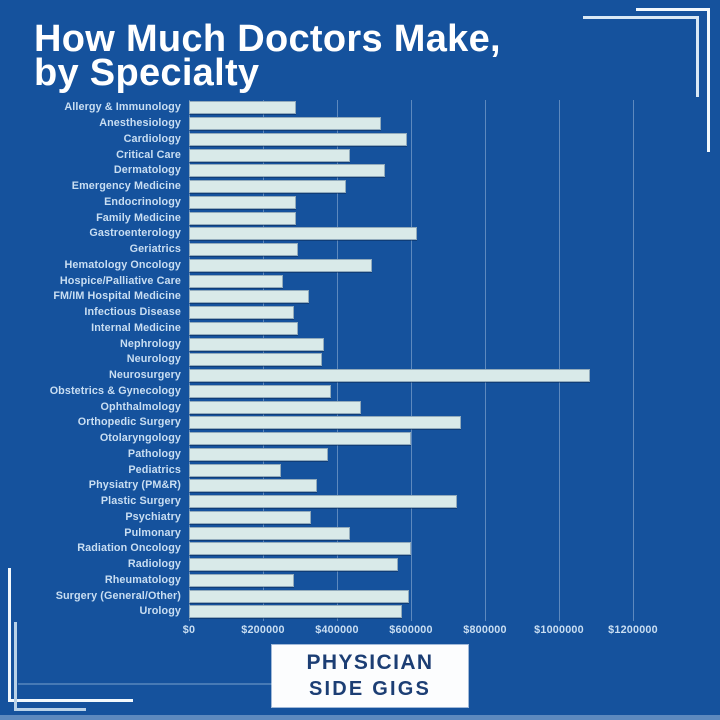  I want to click on x-axis-tick-label: $200000, so click(263, 630).